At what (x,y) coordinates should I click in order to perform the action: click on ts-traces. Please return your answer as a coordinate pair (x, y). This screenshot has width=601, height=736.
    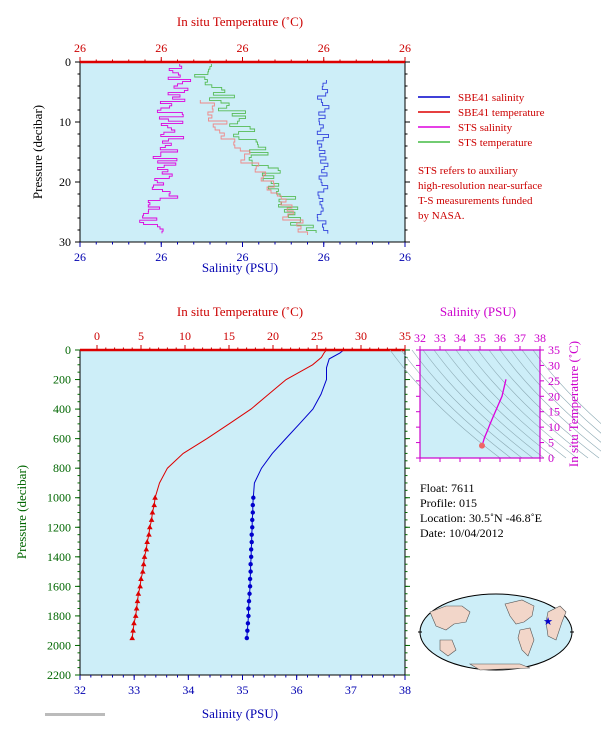
    Looking at the image, I should click on (493, 414).